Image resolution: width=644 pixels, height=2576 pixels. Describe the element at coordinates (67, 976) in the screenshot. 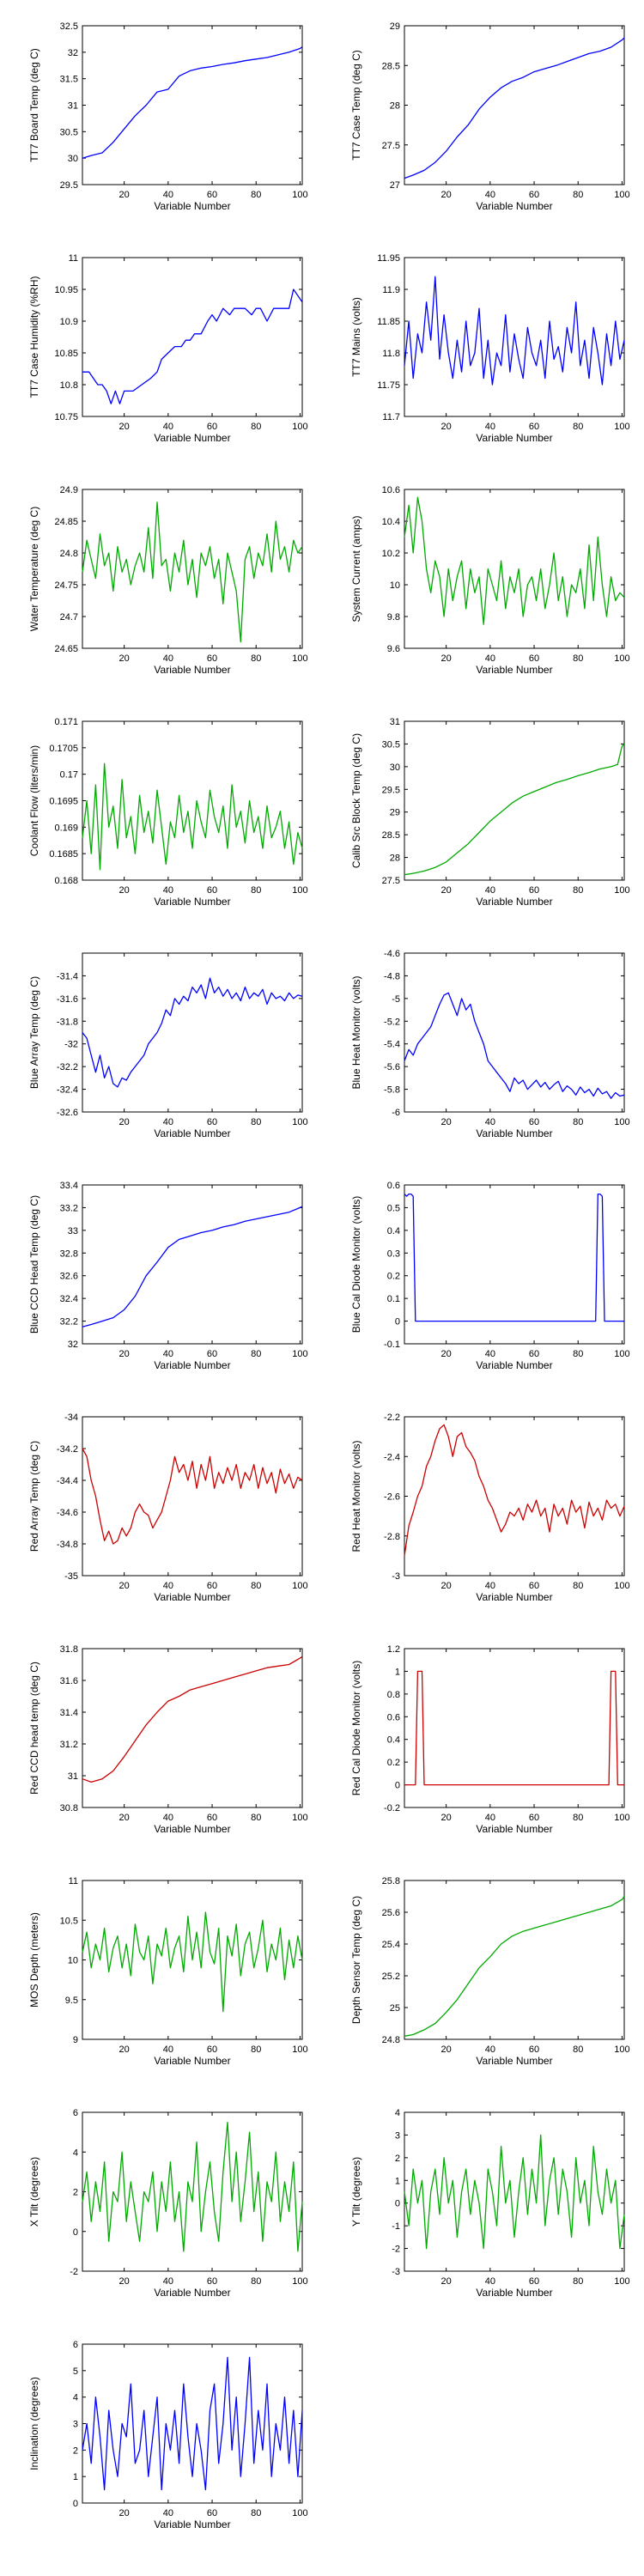

I see `y-tick-label: -31.4` at that location.